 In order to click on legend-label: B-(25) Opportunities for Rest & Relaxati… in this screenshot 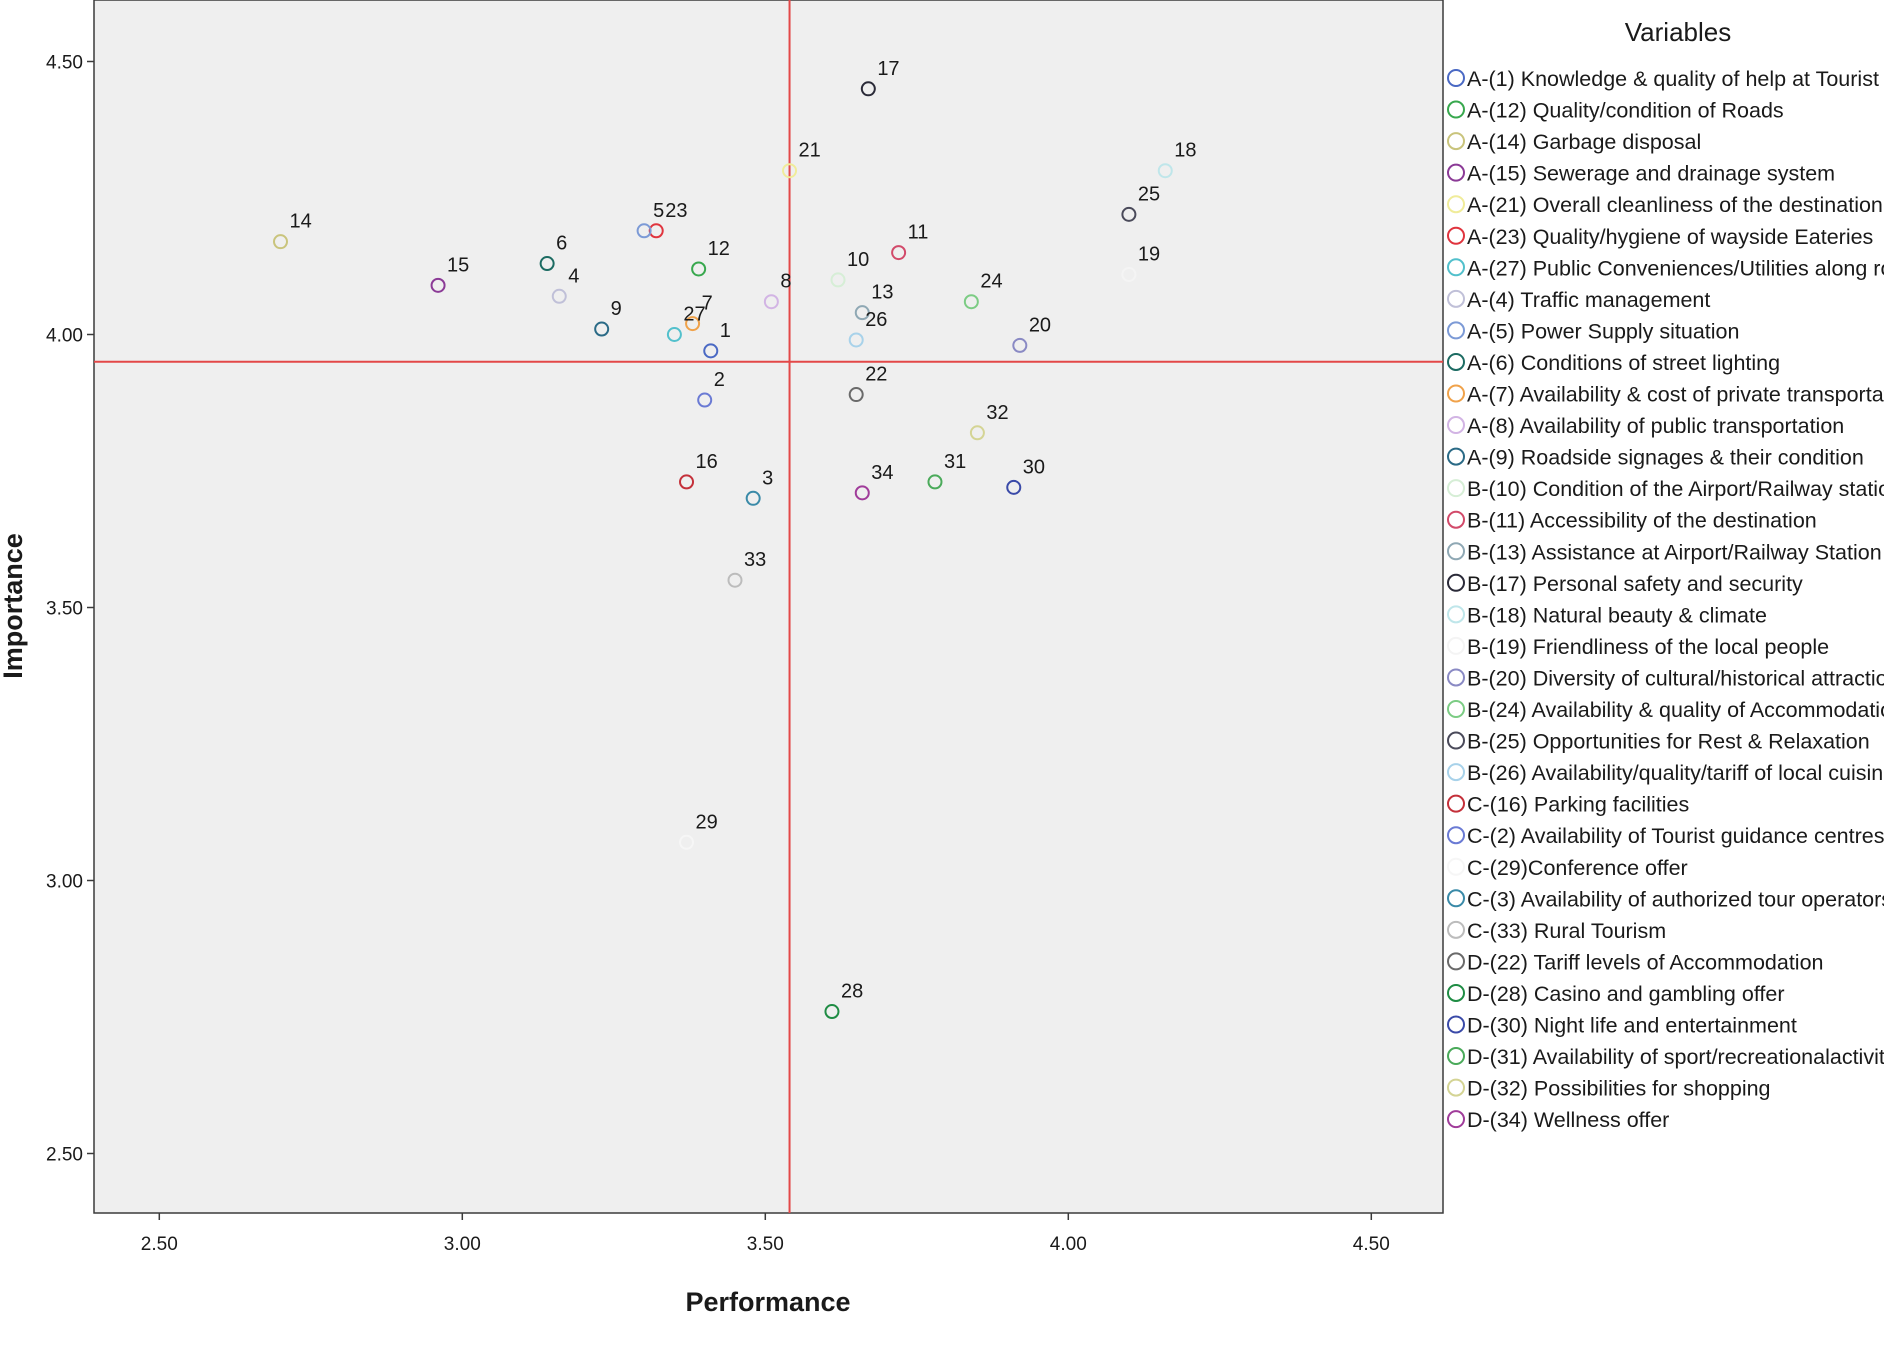, I will do `click(1668, 742)`.